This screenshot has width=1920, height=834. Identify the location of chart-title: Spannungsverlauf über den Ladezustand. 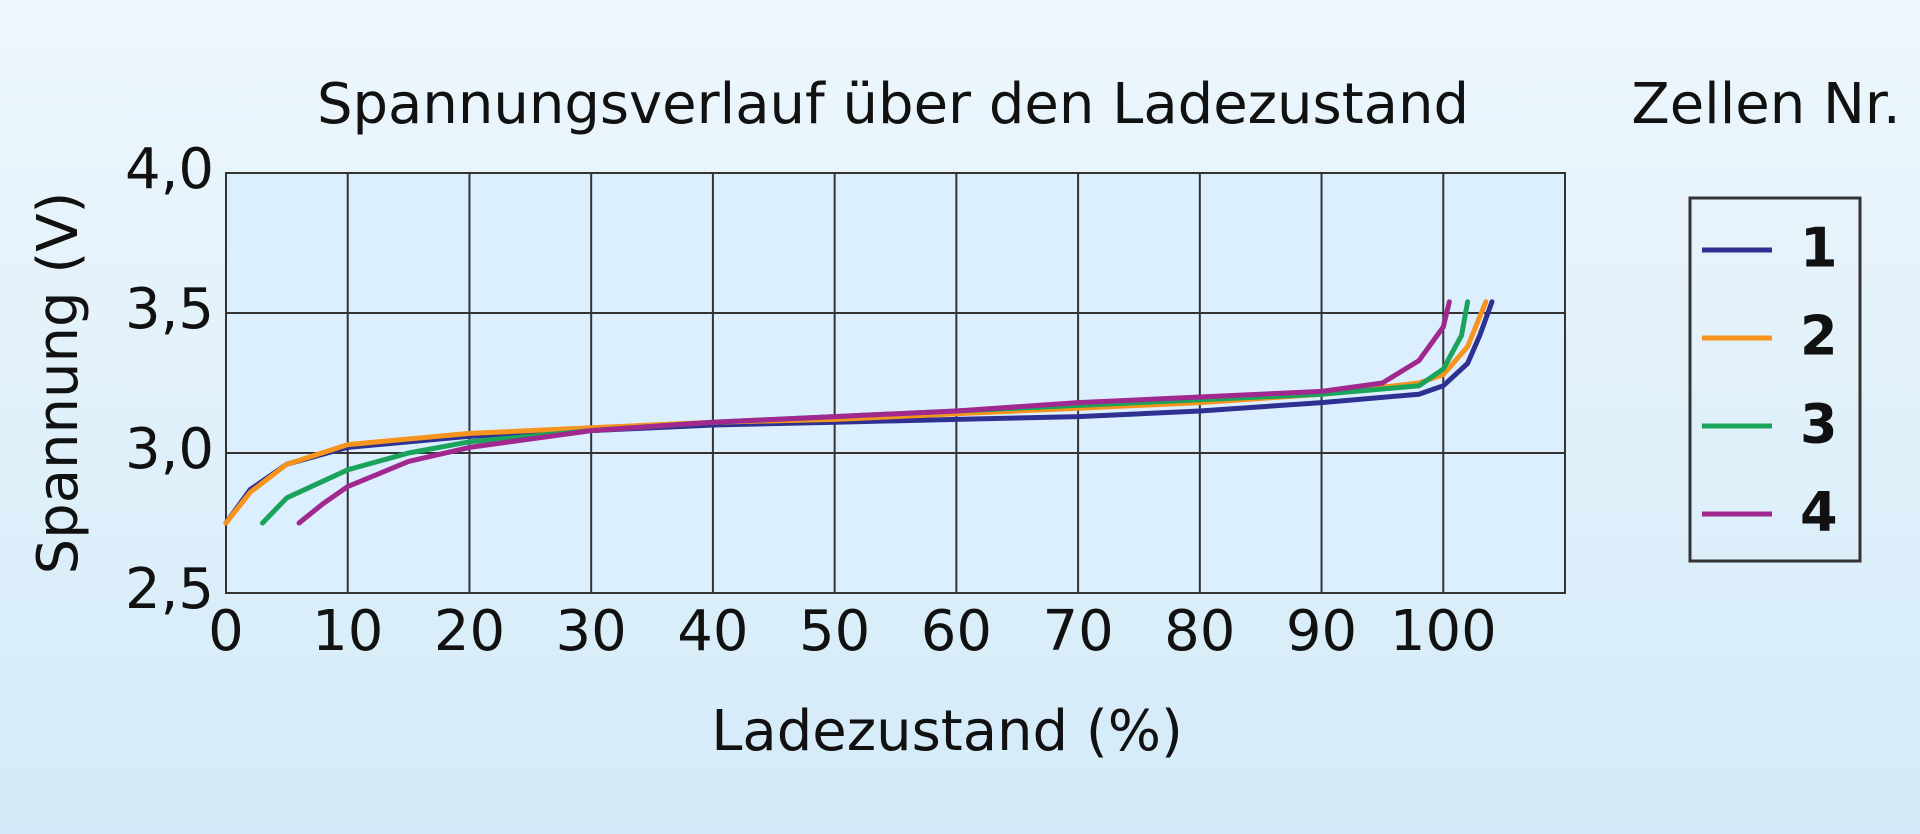
(893, 104).